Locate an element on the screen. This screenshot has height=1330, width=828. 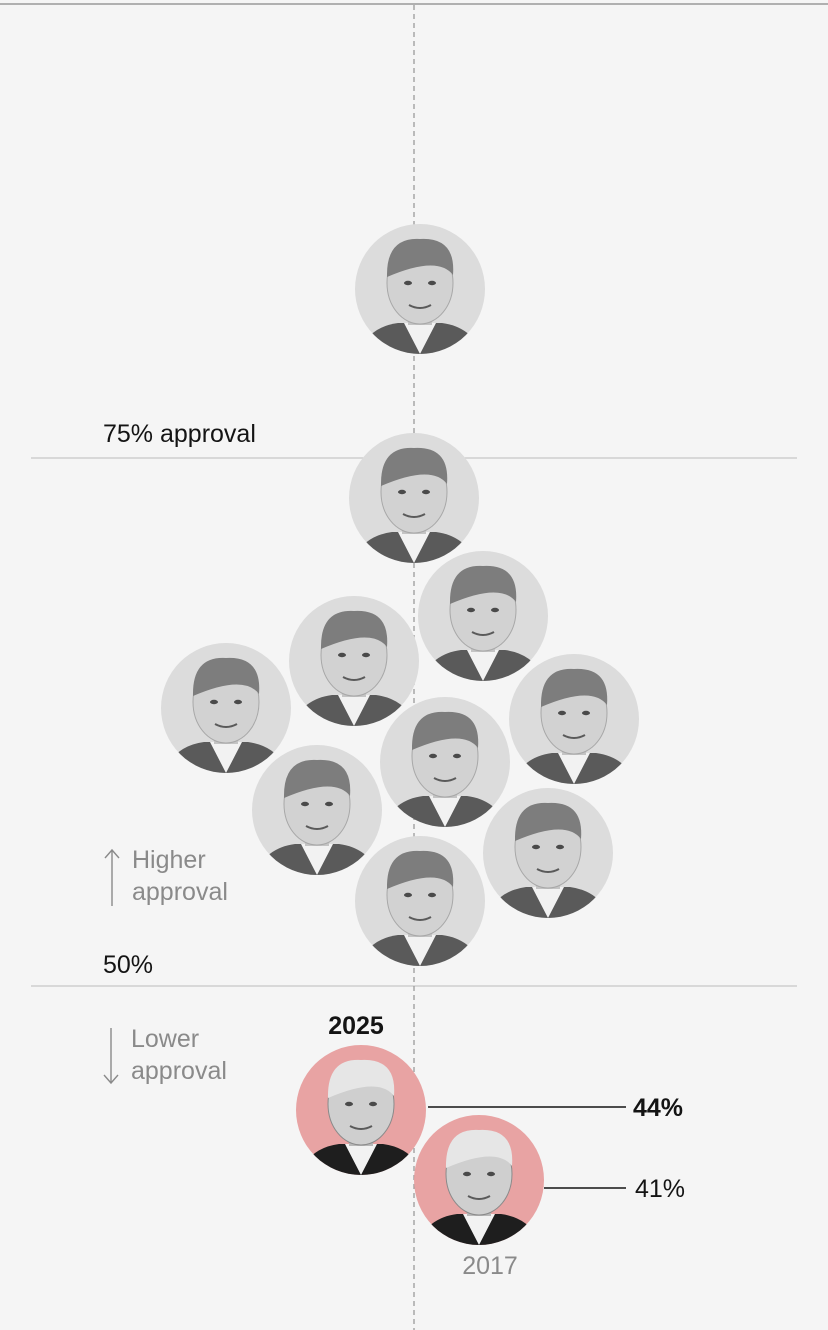
year-label-2017: 2017 is located at coordinates (490, 1266).